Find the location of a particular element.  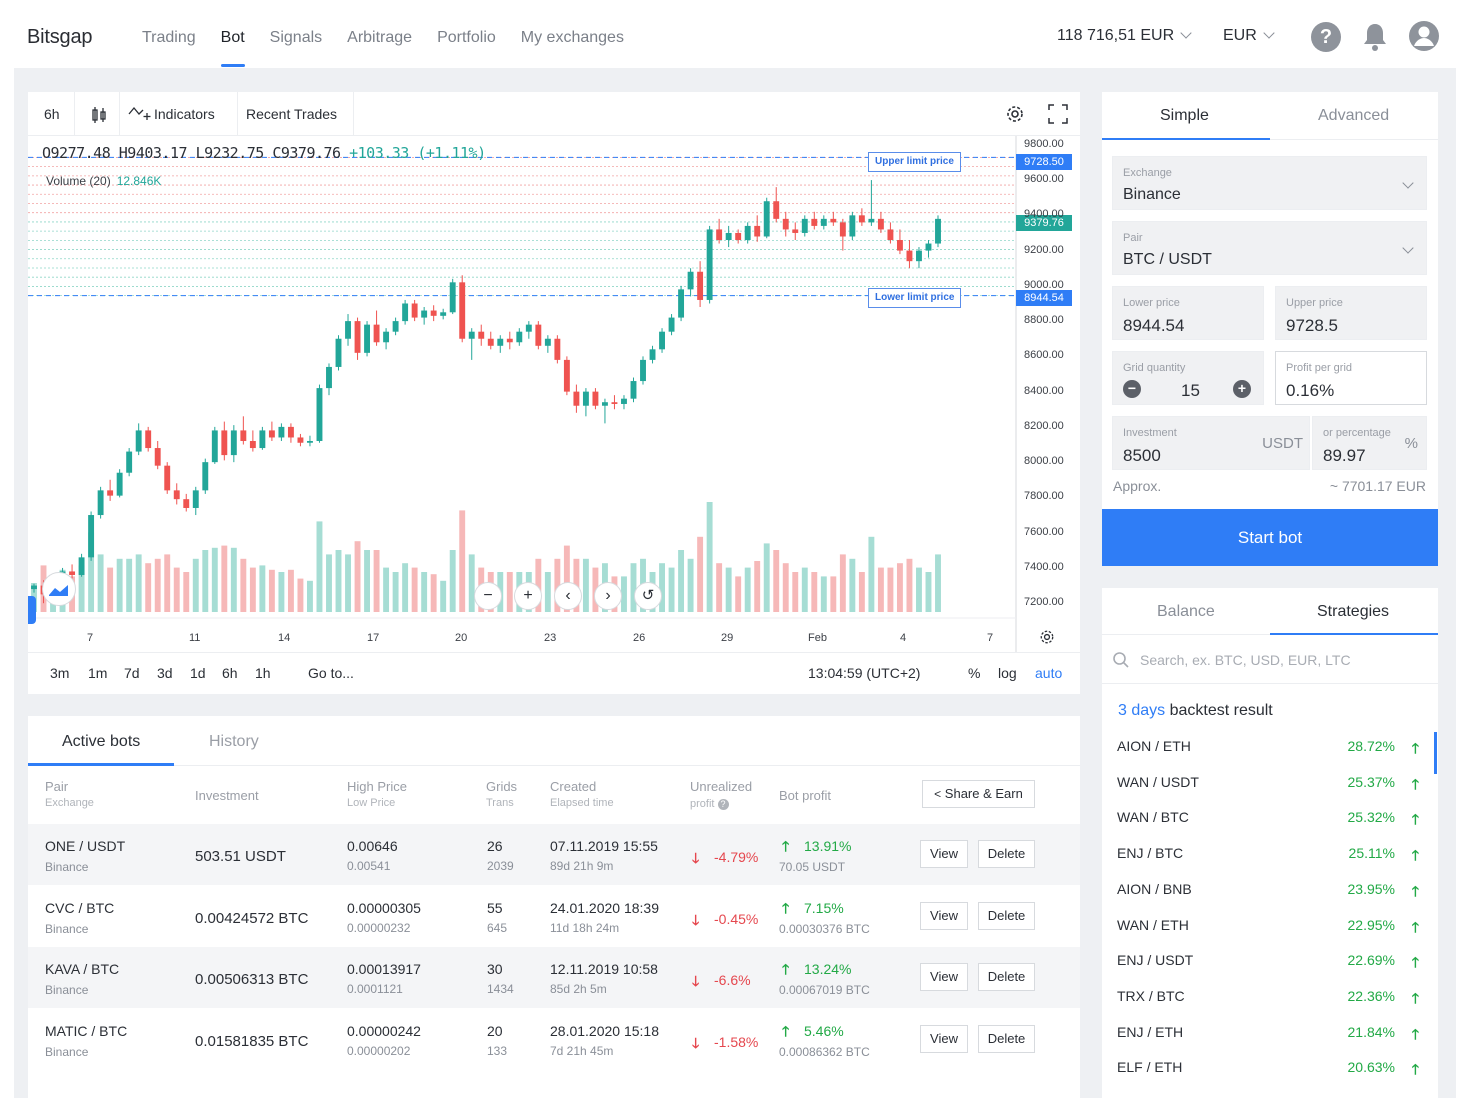

tab-advanced: Advanced is located at coordinates (1354, 115).